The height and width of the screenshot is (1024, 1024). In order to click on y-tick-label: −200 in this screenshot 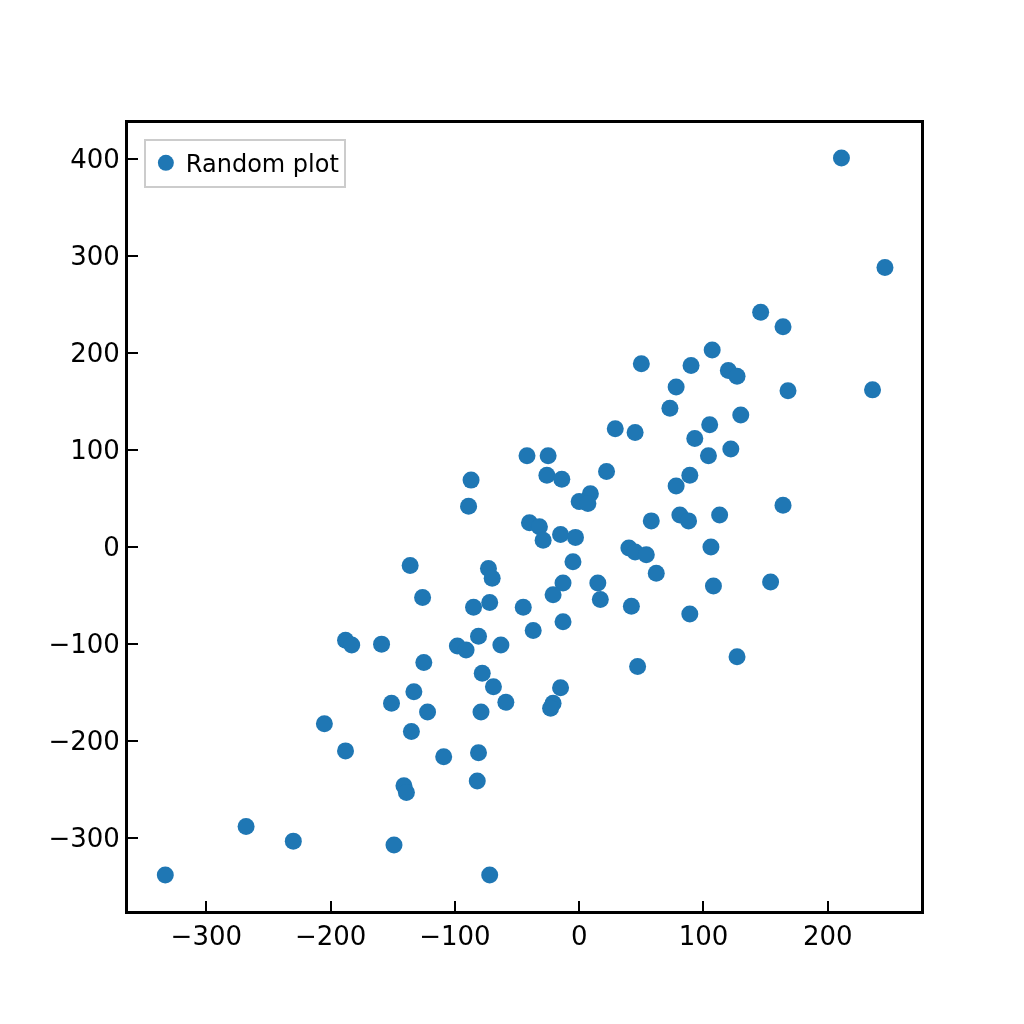, I will do `click(84, 741)`.